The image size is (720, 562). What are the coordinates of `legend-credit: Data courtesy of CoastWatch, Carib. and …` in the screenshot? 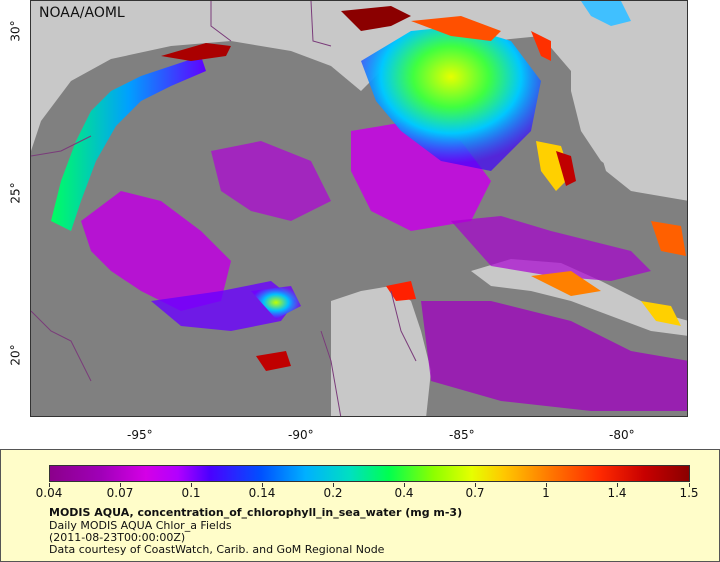 It's located at (217, 549).